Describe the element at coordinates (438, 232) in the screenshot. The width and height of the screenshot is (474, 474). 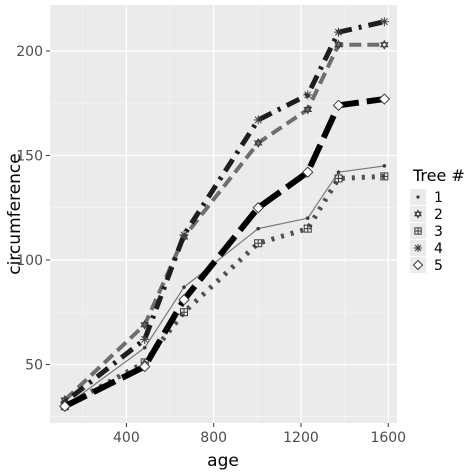
I see `legend-label-3: 3` at that location.